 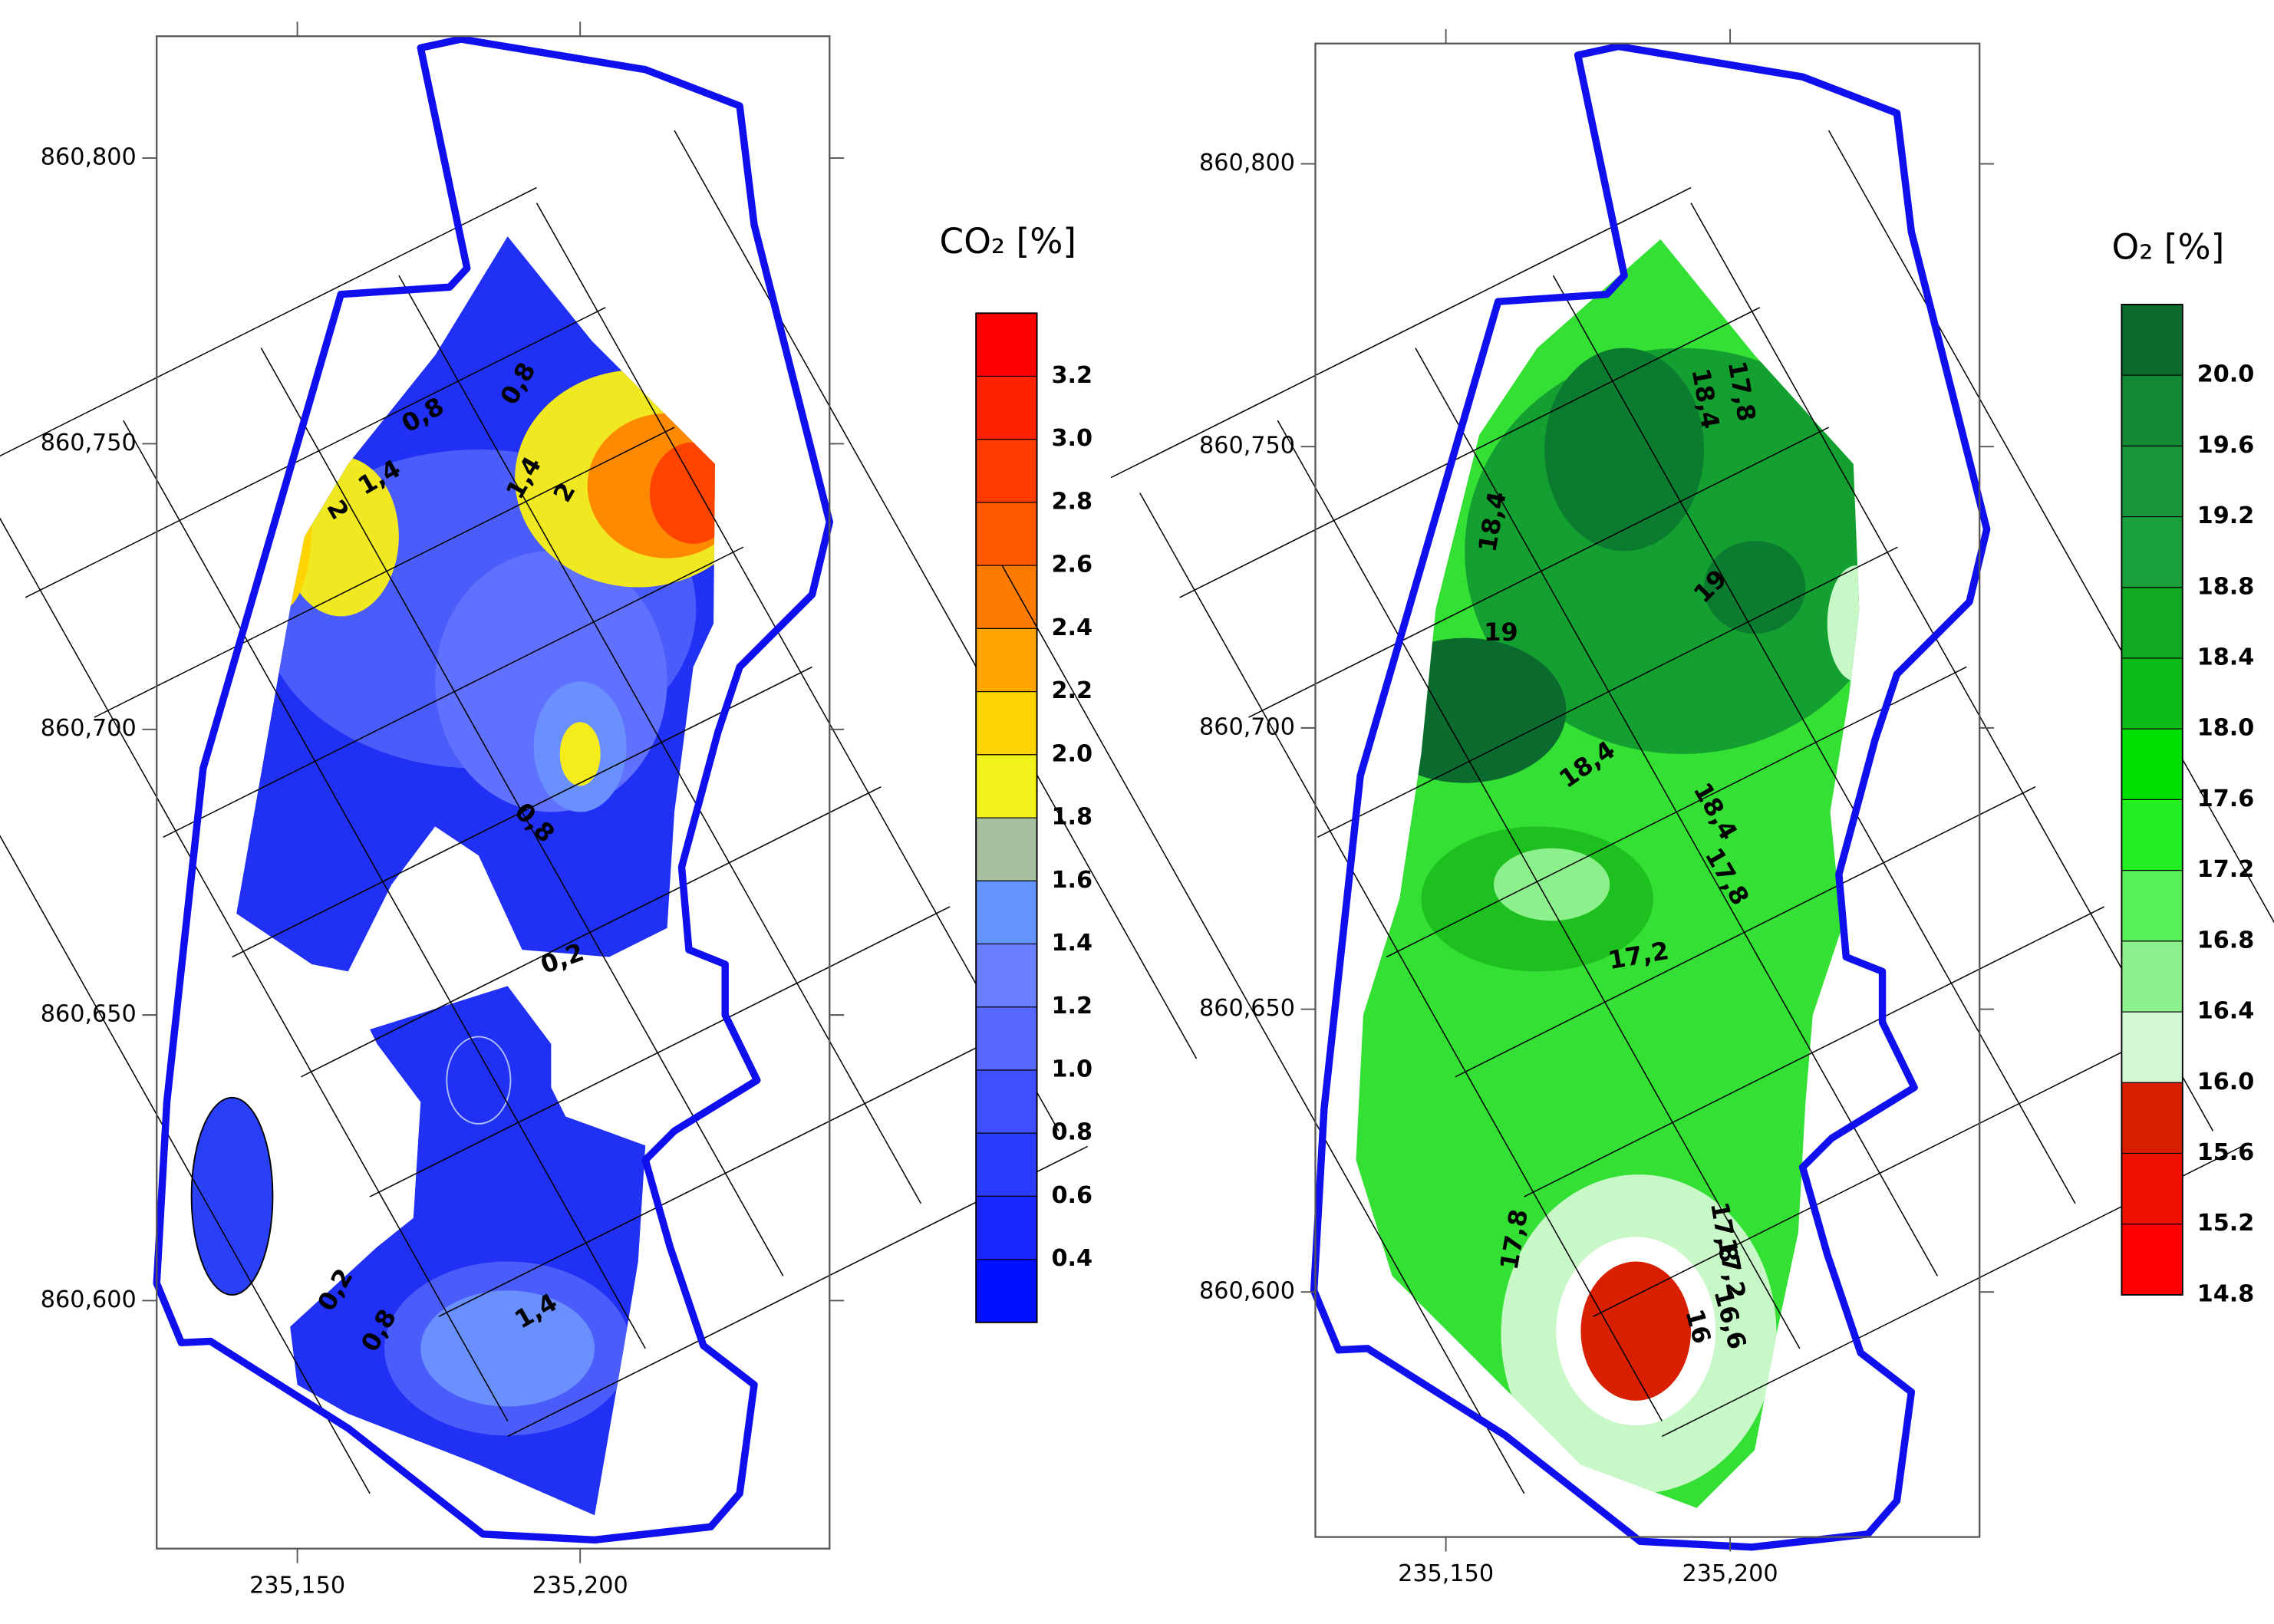 I want to click on colorbar-label: 19.6, so click(x=2226, y=445).